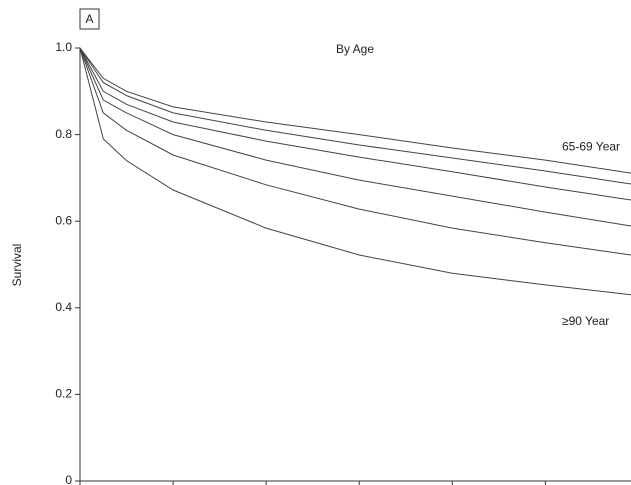 This screenshot has width=631, height=485. I want to click on panel-box, so click(89, 19).